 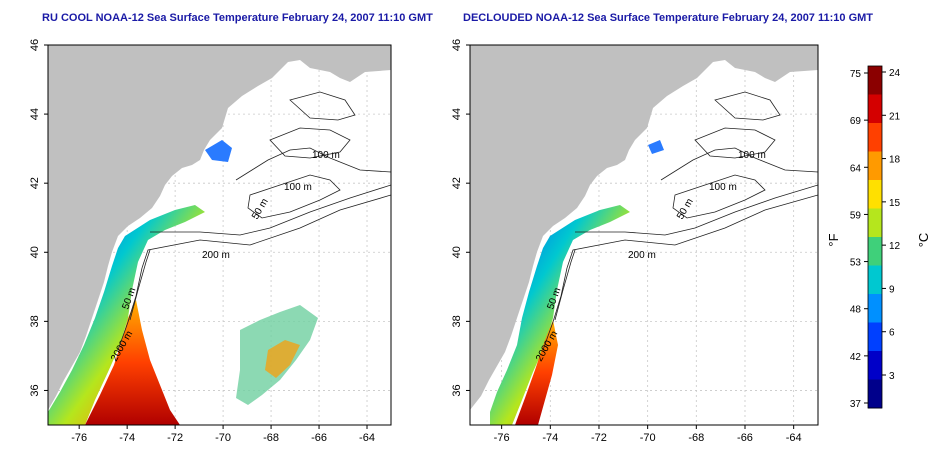 I want to click on temperature-colorbar: 75 69 64 59 53 48 42 37 24 21 18 15 12 9 6 3 °F °C, so click(x=878, y=237).